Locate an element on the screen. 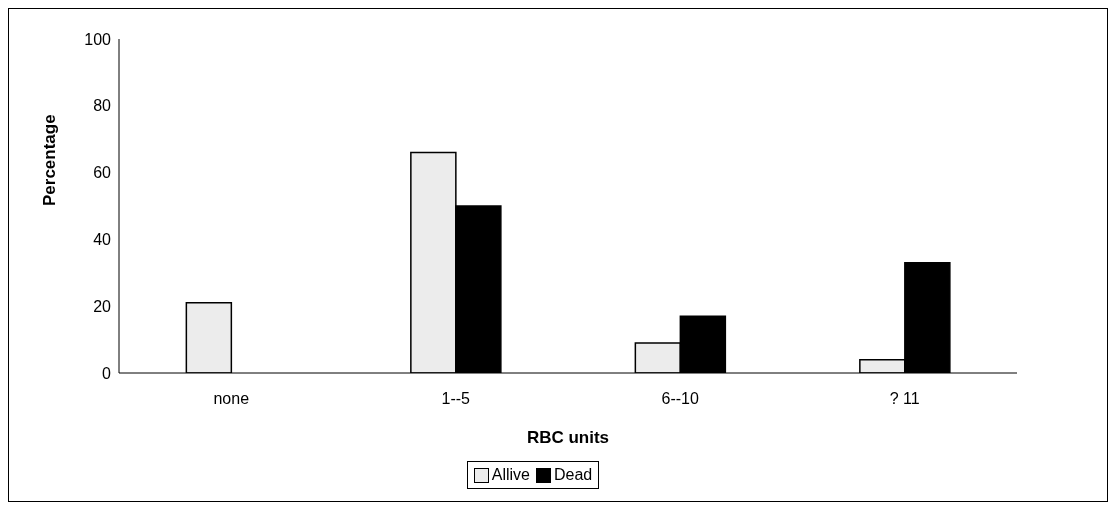  y-tick-label: 0 is located at coordinates (107, 373).